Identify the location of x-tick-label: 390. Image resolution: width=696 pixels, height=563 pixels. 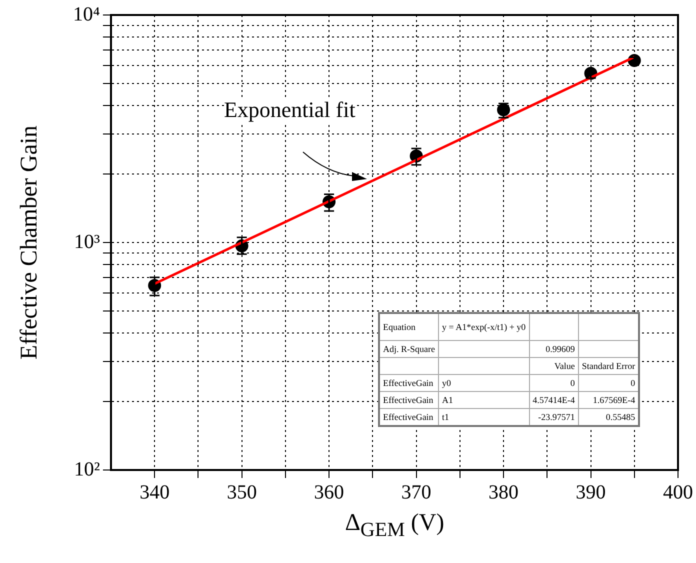
(591, 492).